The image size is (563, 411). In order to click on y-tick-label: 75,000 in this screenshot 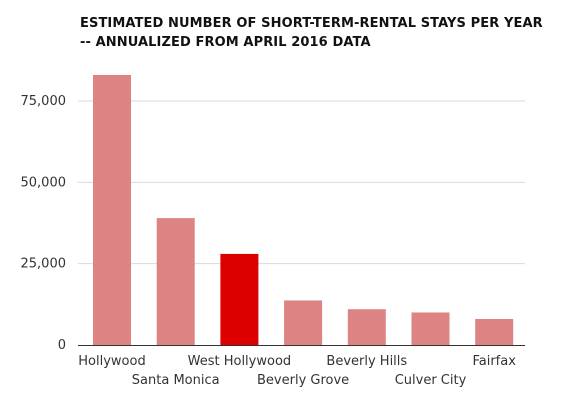, I will do `click(44, 101)`.